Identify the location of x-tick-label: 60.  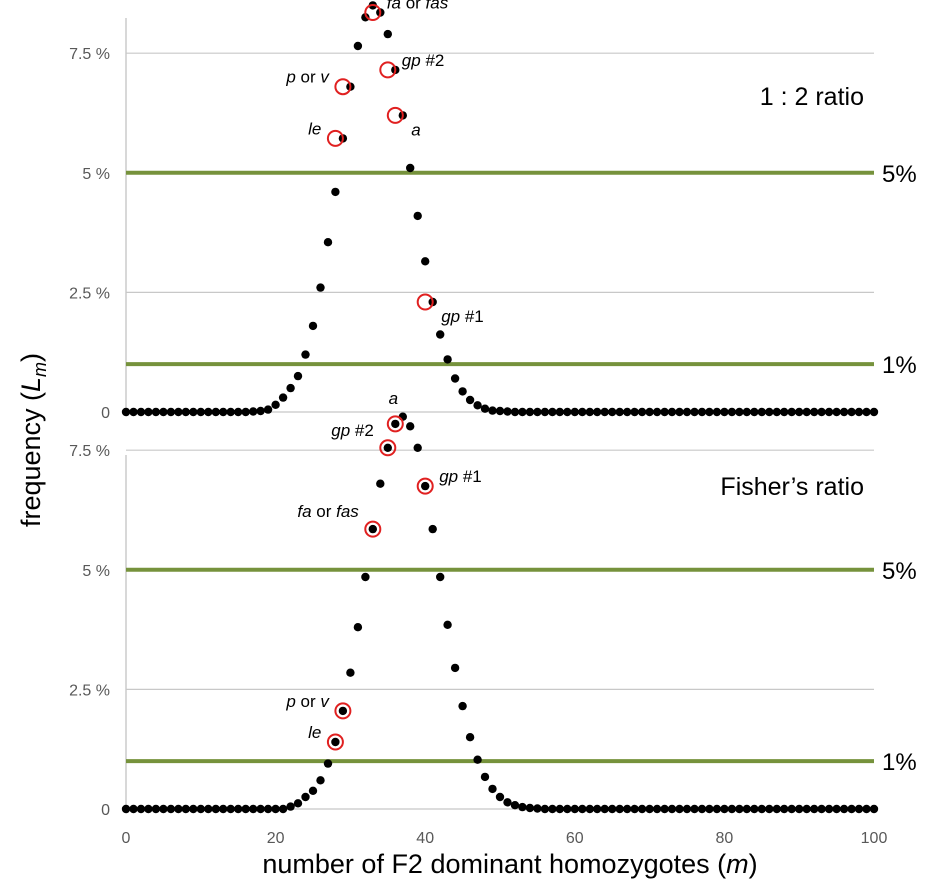
(575, 838).